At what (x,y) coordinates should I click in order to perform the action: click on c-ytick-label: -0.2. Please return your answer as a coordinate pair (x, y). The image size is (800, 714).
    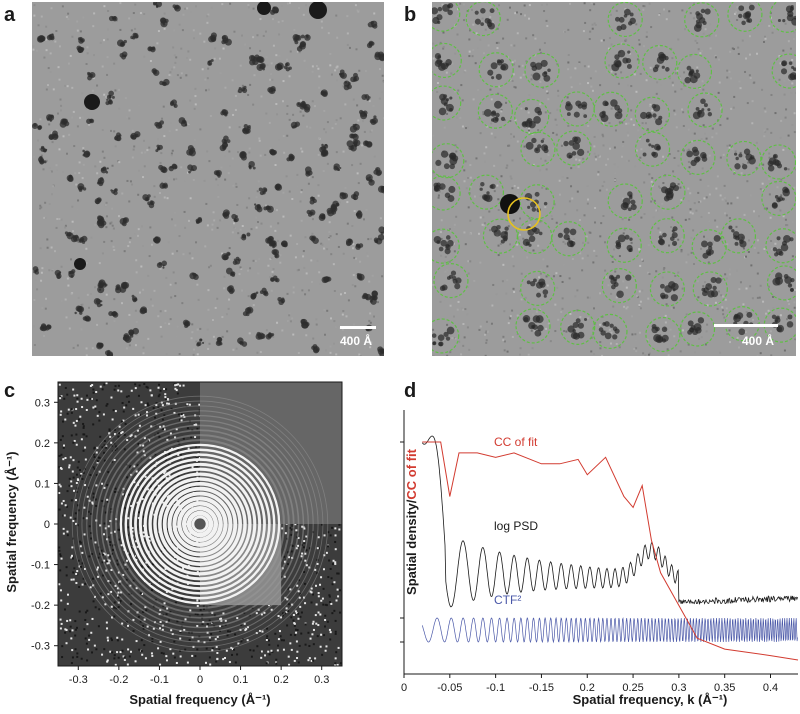
    Looking at the image, I should click on (40, 606).